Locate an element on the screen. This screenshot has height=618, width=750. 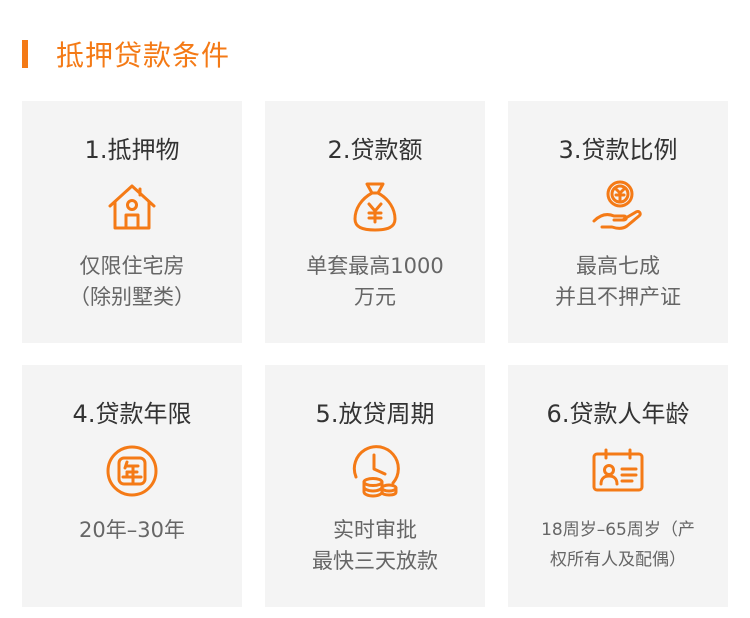
card-title: 3.贷款比例 is located at coordinates (618, 150).